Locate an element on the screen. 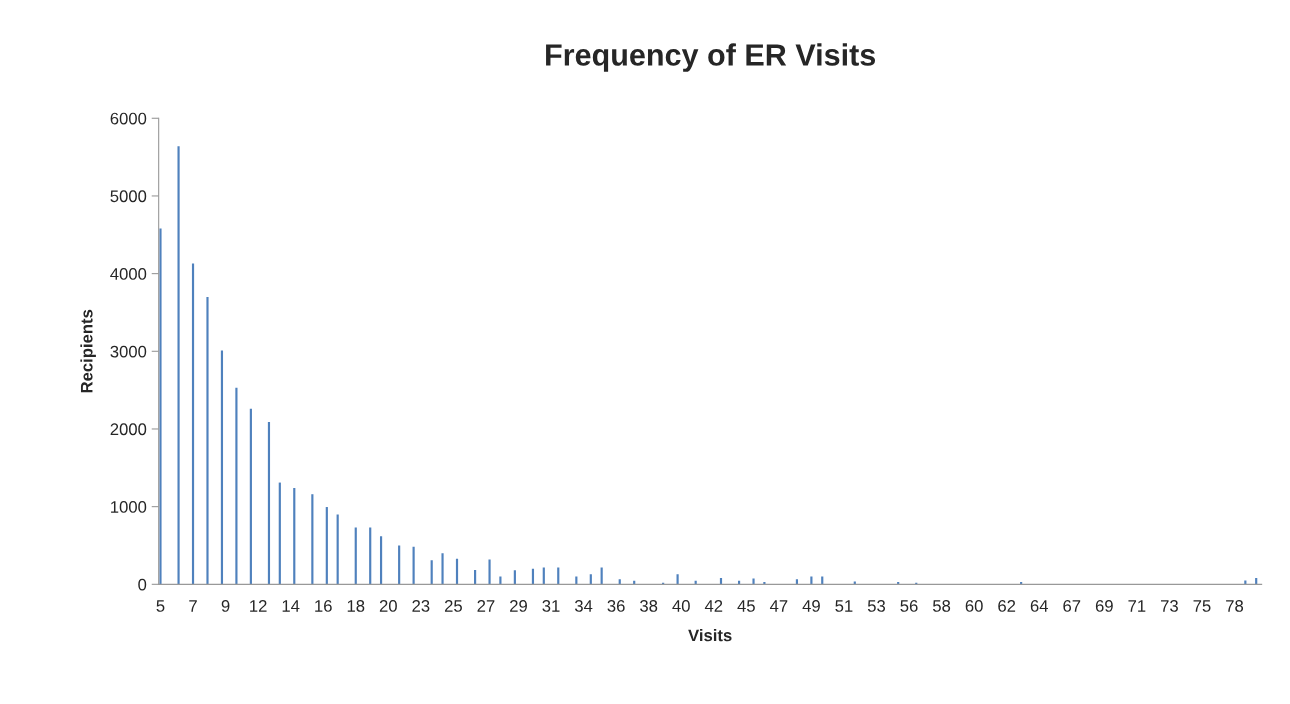  x-tick-label: 69 is located at coordinates (1104, 606).